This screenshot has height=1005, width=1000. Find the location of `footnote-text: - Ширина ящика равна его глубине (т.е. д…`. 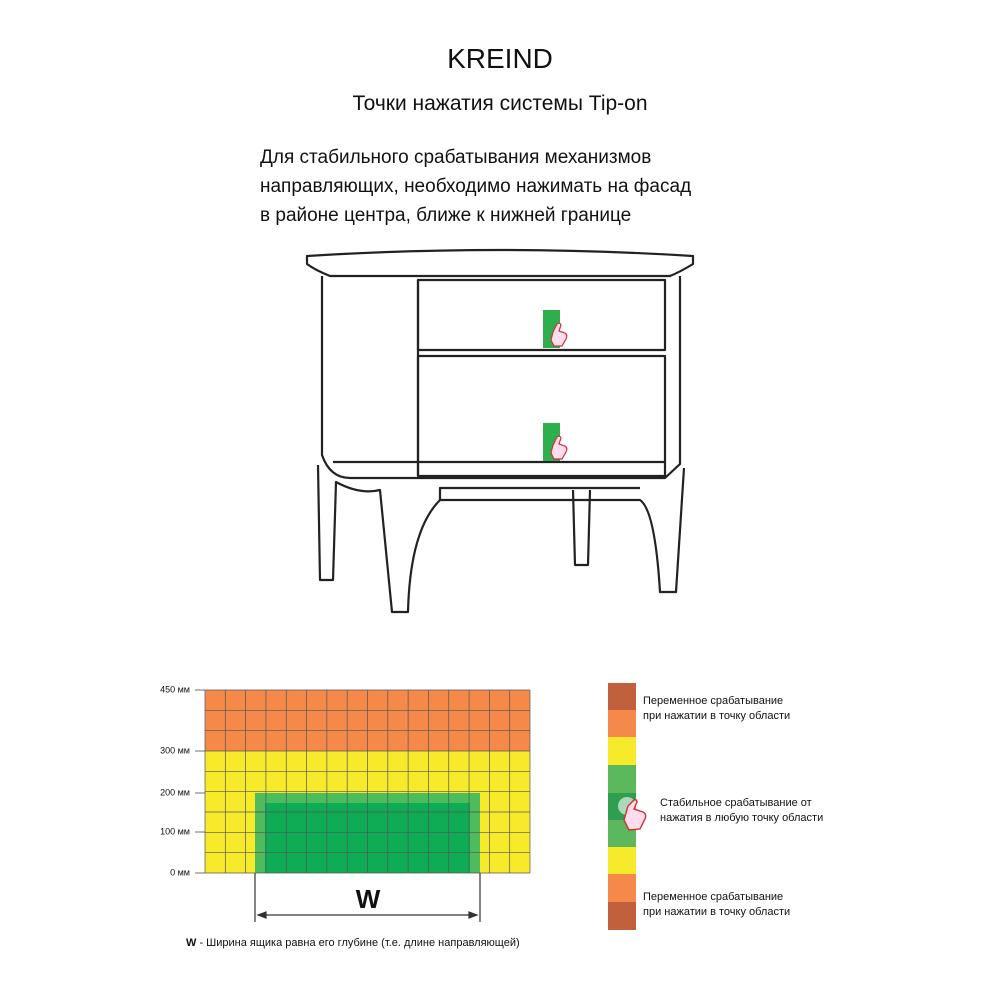

footnote-text: - Ширина ящика равна его глубине (т.е. д… is located at coordinates (359, 943).